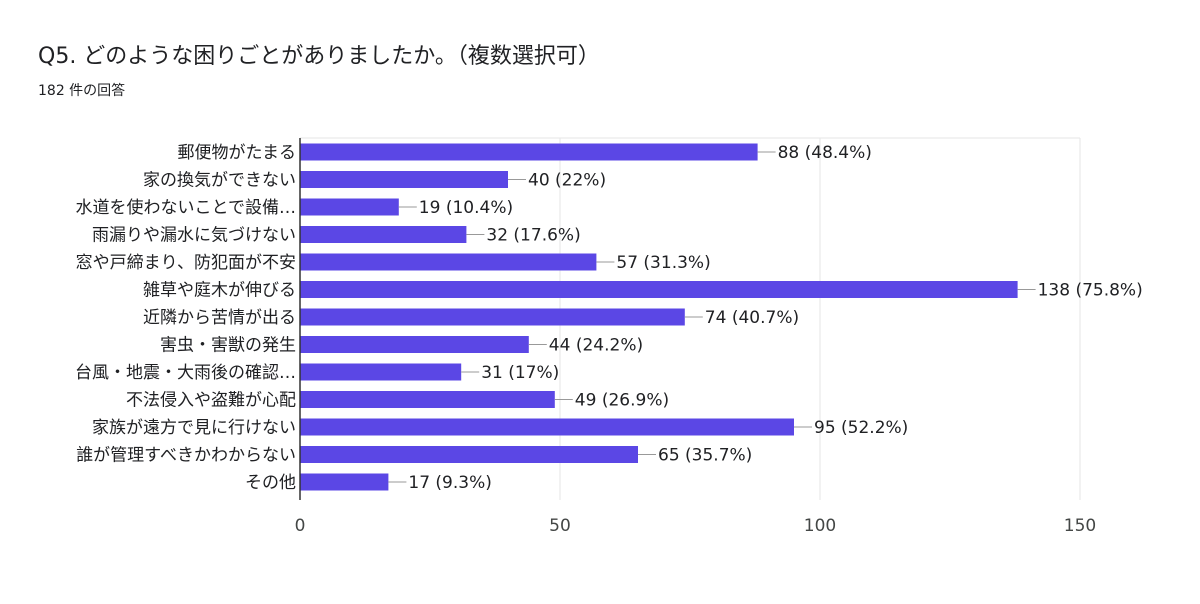  I want to click on category-label: その他, so click(270, 483).